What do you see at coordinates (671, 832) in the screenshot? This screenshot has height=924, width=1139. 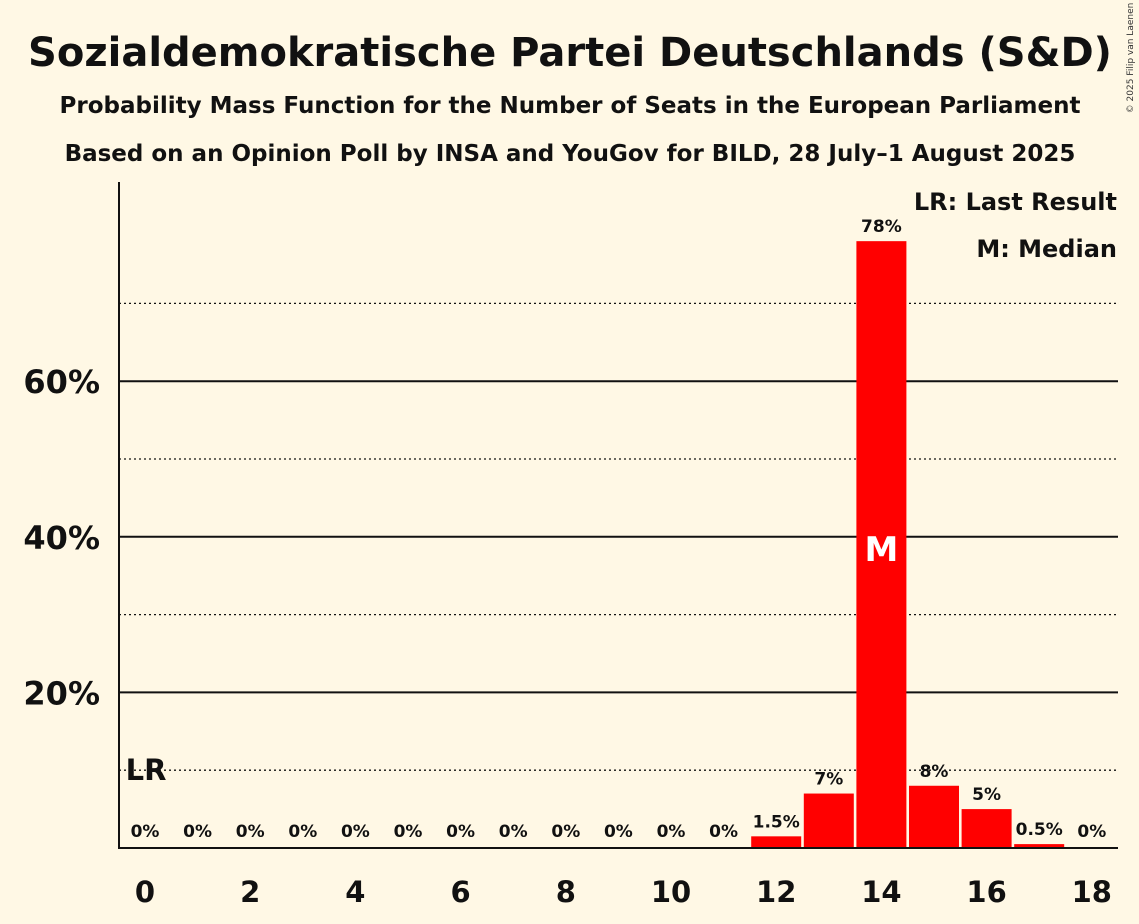 I see `bar-label-seat-10: 0%` at bounding box center [671, 832].